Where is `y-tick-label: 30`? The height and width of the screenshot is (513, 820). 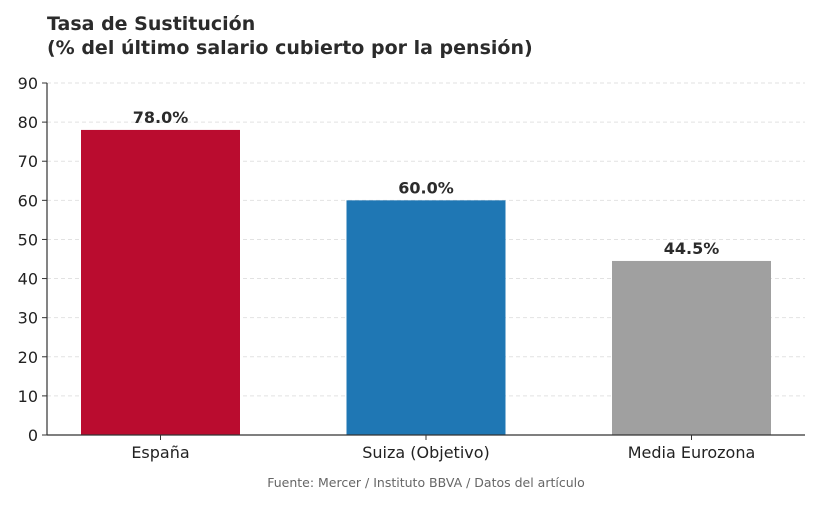 y-tick-label: 30 is located at coordinates (28, 318).